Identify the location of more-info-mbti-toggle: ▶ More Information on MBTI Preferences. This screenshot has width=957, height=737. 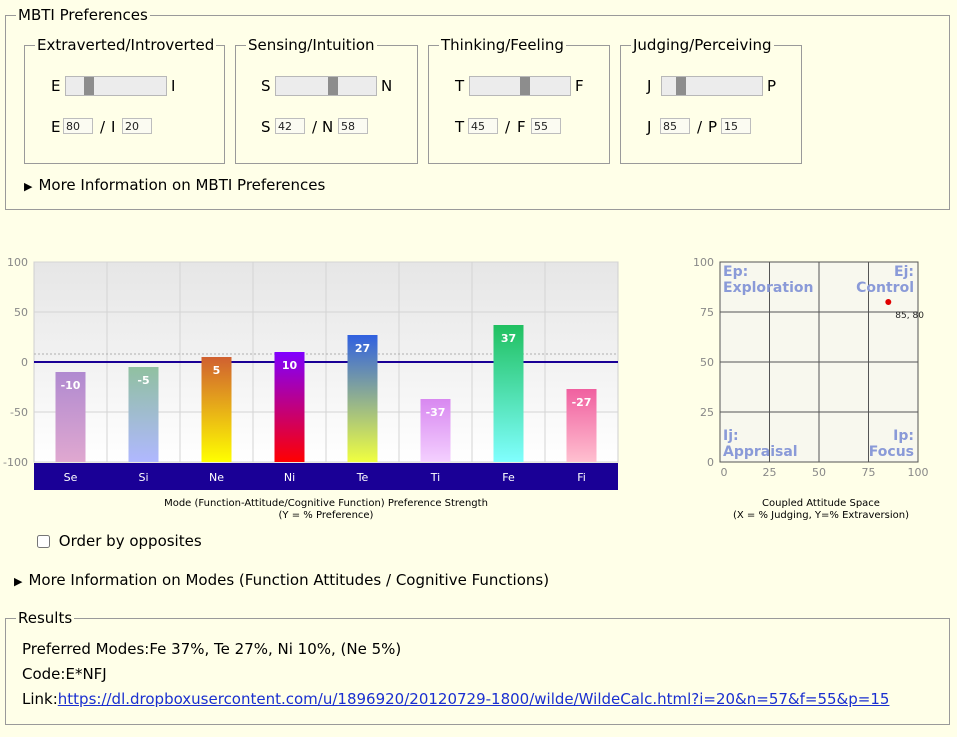
(174, 185).